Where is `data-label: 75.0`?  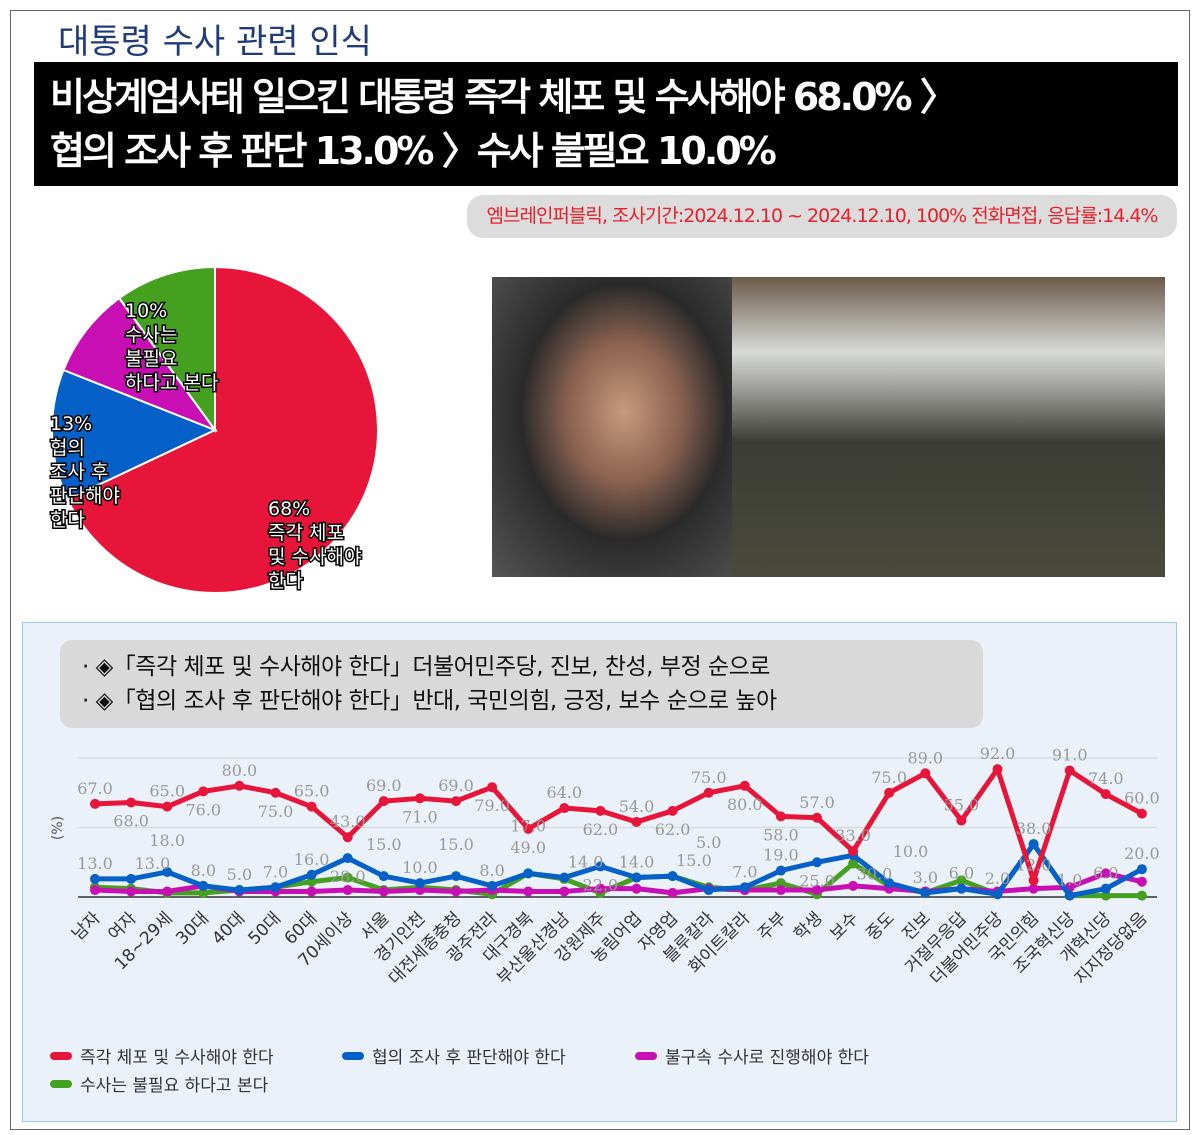
data-label: 75.0 is located at coordinates (889, 777).